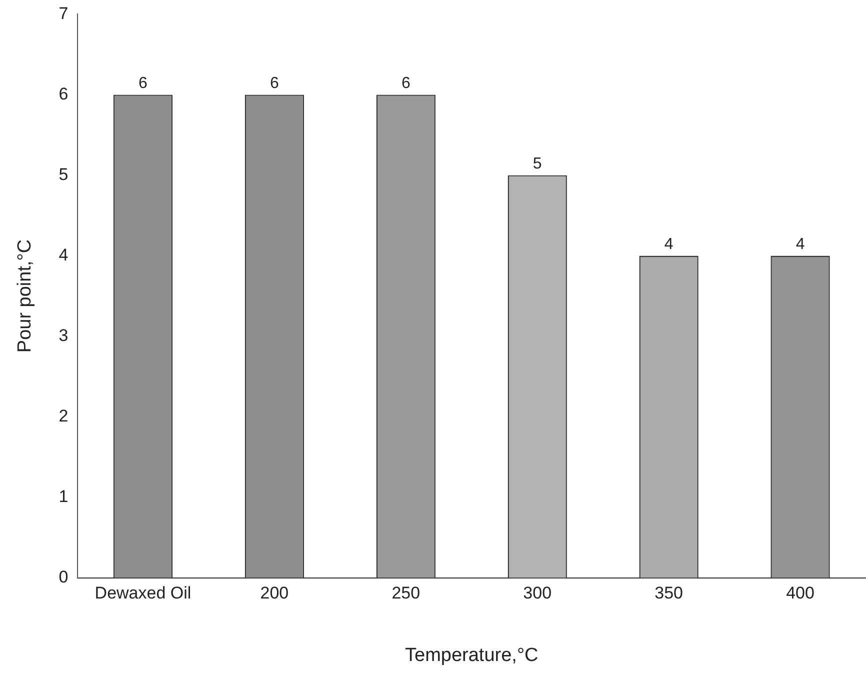 This screenshot has width=866, height=691. I want to click on y-tick-label: 2, so click(63, 416).